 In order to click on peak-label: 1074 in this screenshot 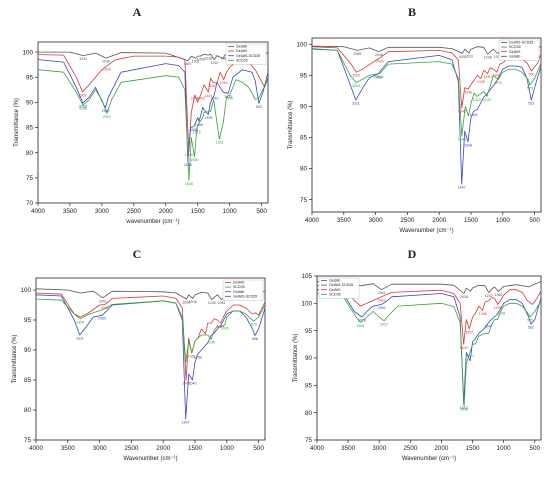, I will do `click(498, 83)`.